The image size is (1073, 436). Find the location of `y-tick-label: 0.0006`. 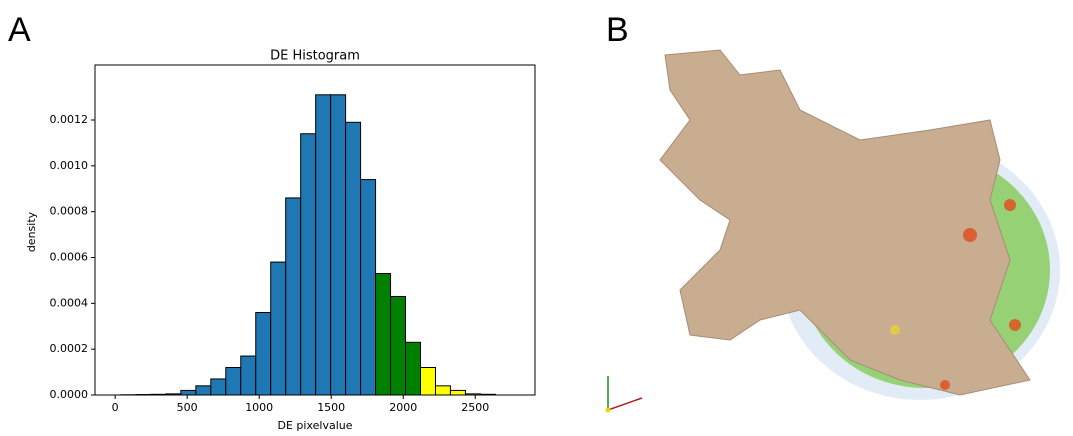

y-tick-label: 0.0006 is located at coordinates (69, 257).